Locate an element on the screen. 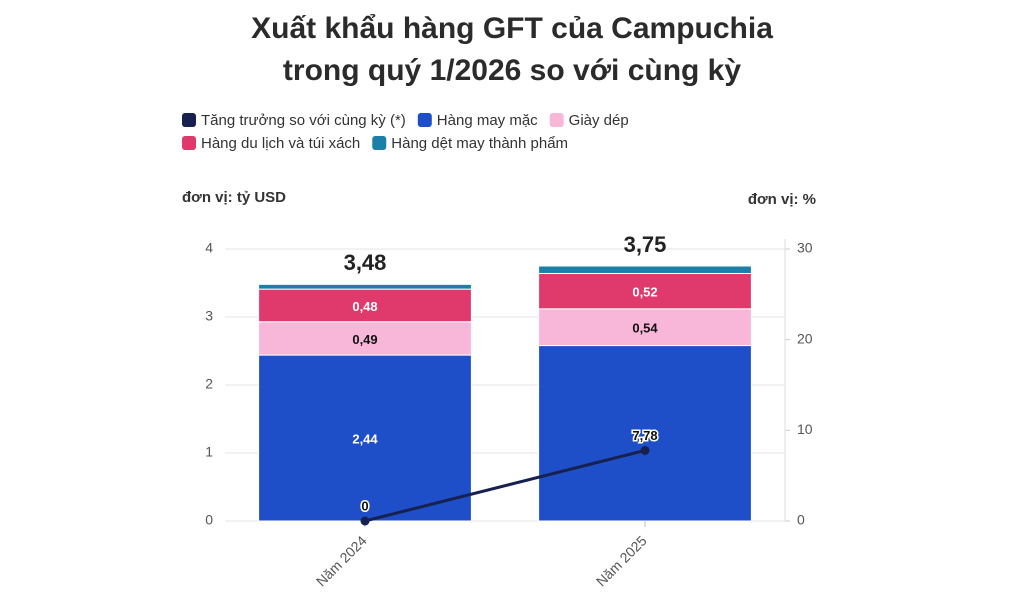 The width and height of the screenshot is (1024, 614). line-value-label: 7,78 is located at coordinates (644, 435).